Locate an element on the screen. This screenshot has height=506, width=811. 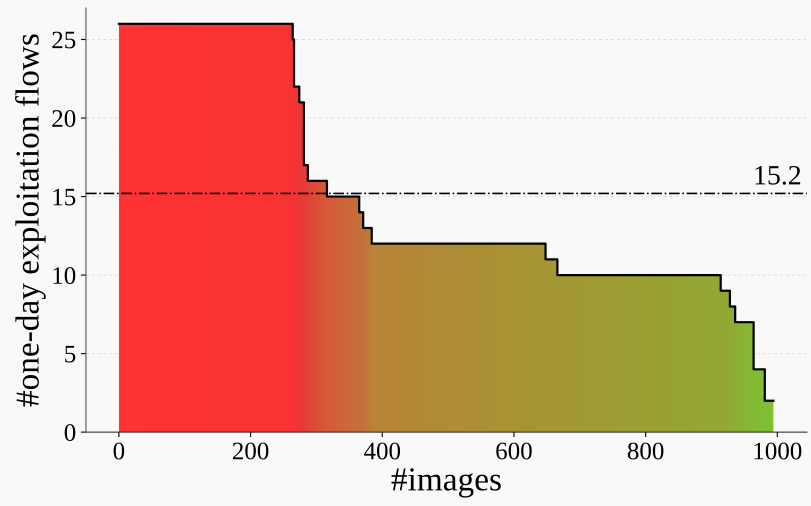
x-tick-label: 400 is located at coordinates (382, 451).